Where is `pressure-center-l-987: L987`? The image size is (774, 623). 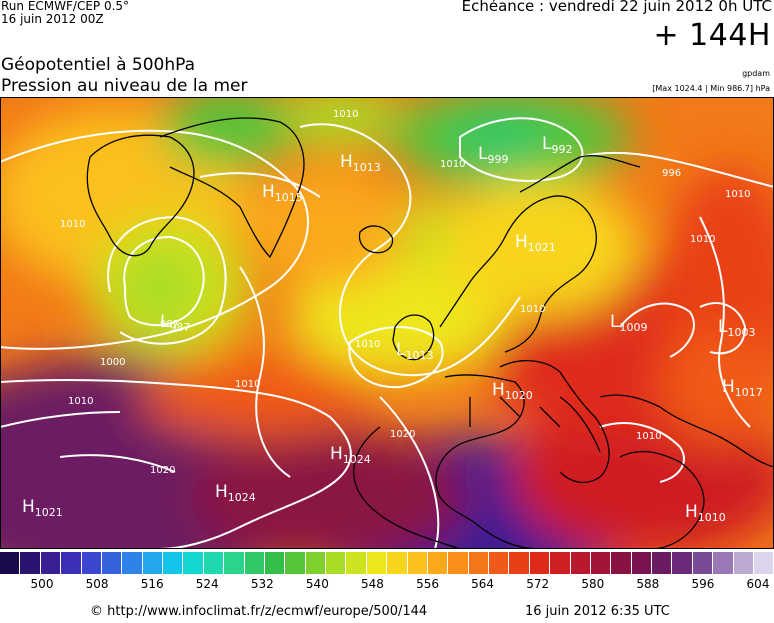
pressure-center-l-987: L987 is located at coordinates (175, 323).